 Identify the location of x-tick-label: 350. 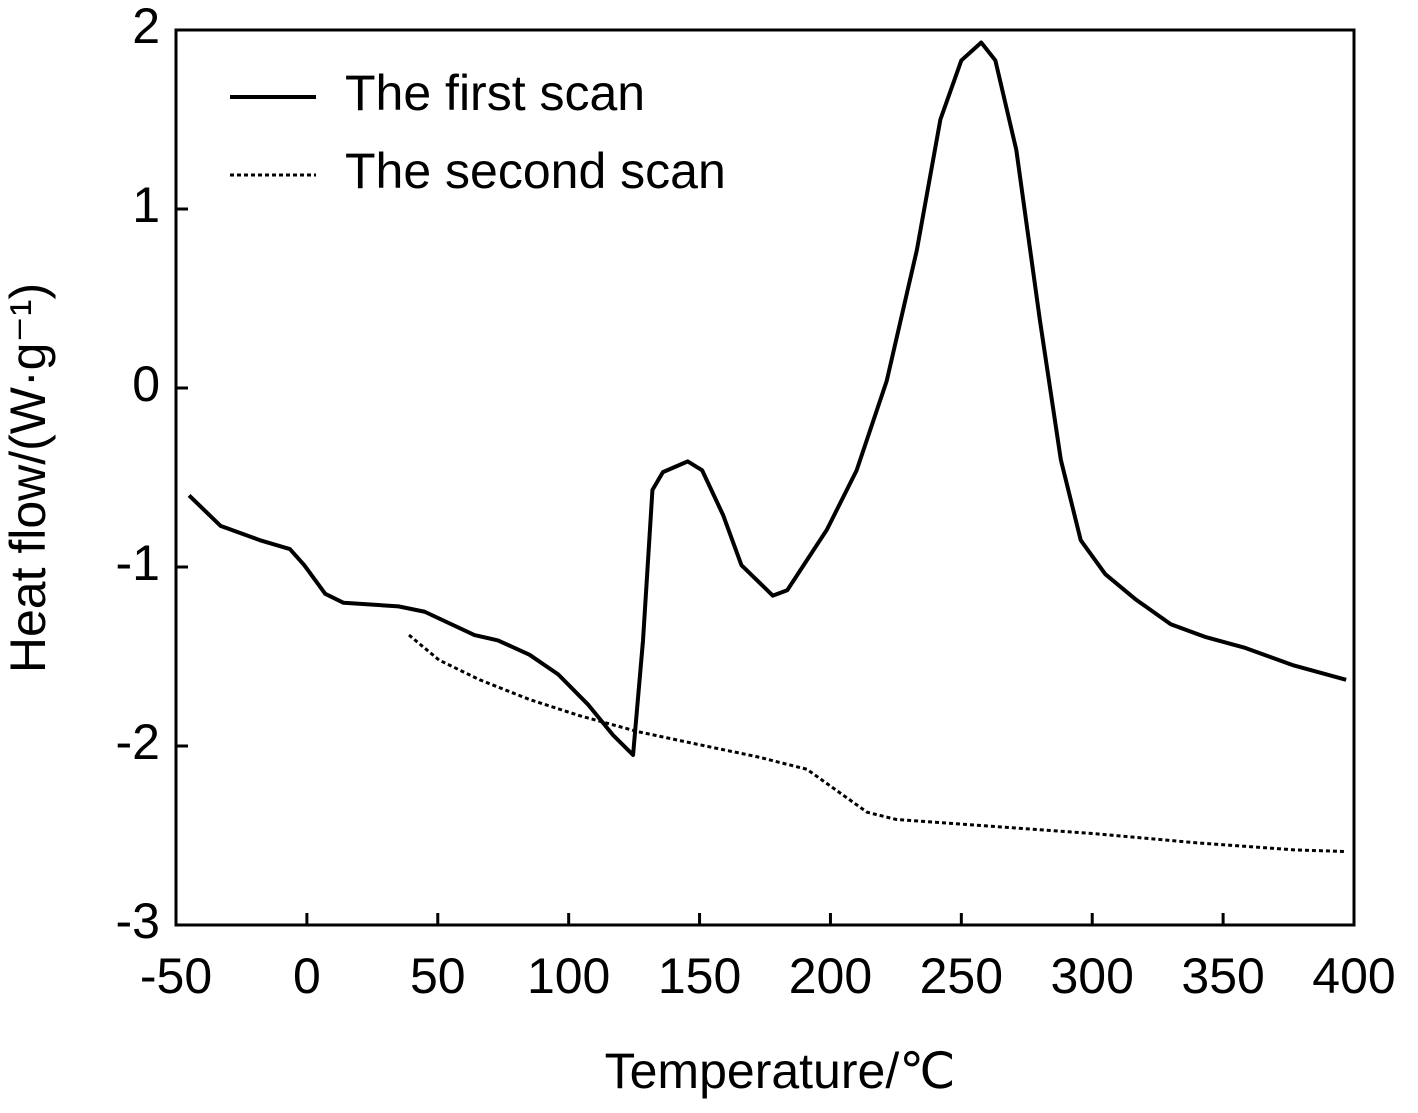
(1222, 976).